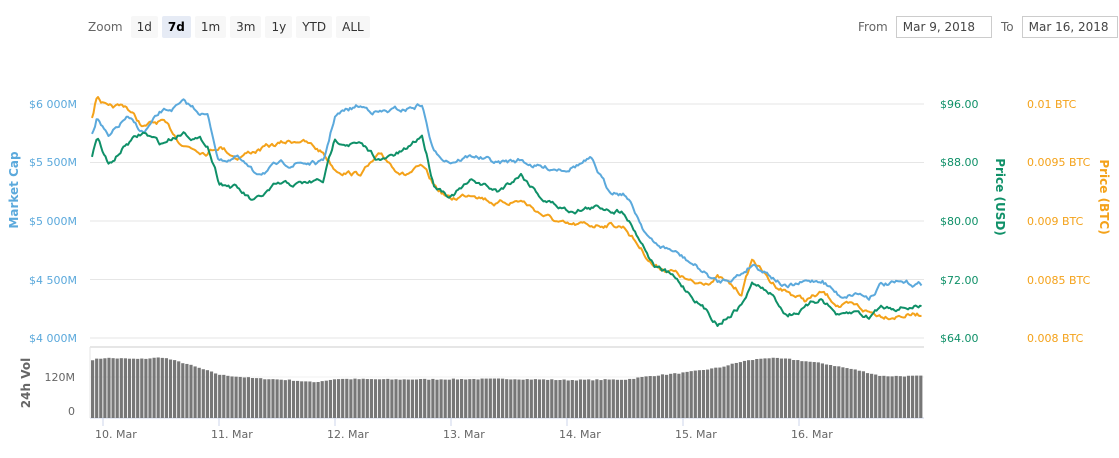 Image resolution: width=1119 pixels, height=458 pixels. What do you see at coordinates (696, 434) in the screenshot?
I see `x-tick-label: 15. Mar` at bounding box center [696, 434].